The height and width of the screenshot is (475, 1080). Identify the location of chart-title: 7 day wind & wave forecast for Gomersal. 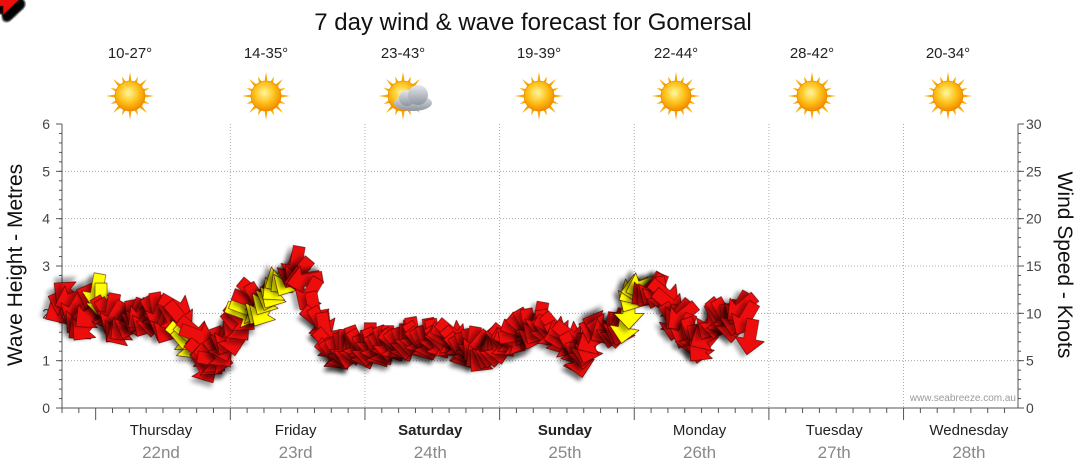
(533, 22).